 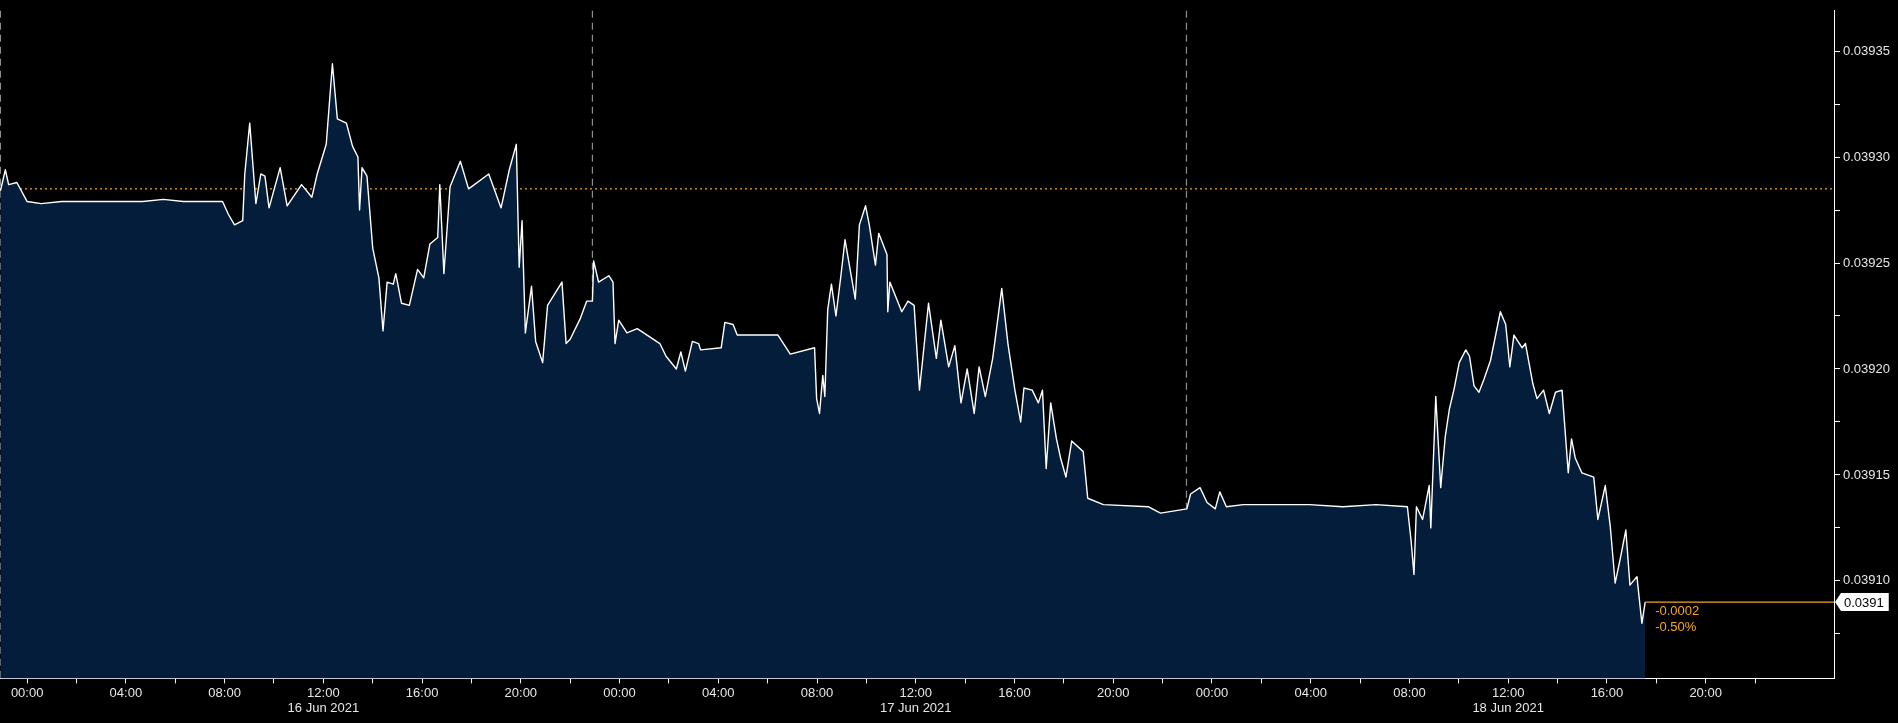 What do you see at coordinates (1866, 474) in the screenshot?
I see `y-tick-label: 0.03915` at bounding box center [1866, 474].